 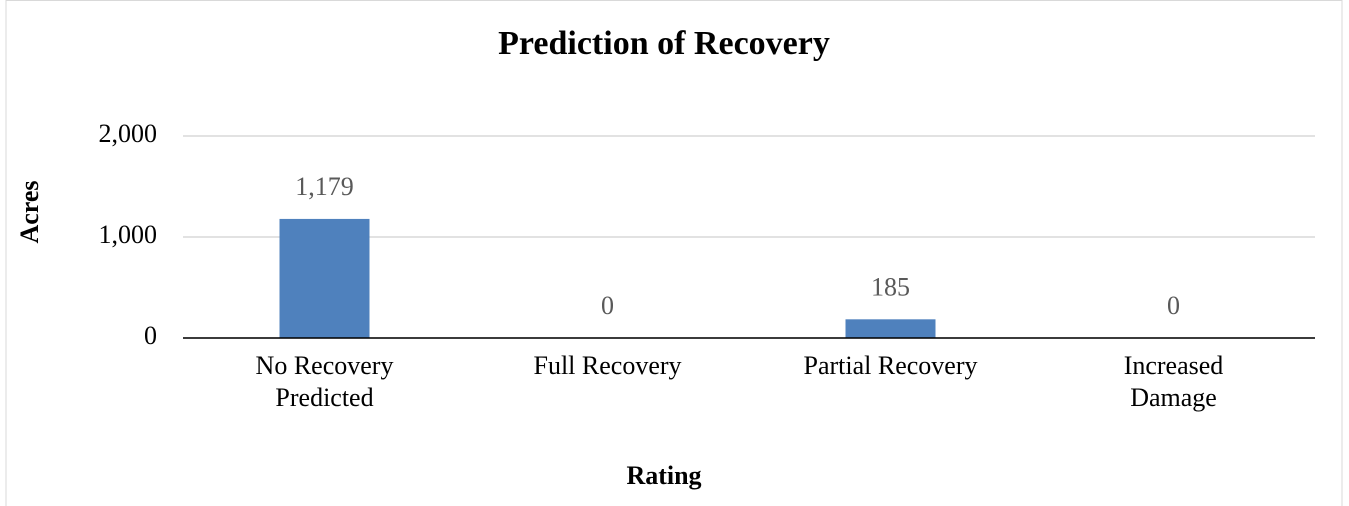 I want to click on x-tick-label-box: No Recovery Predicted, so click(x=324, y=381).